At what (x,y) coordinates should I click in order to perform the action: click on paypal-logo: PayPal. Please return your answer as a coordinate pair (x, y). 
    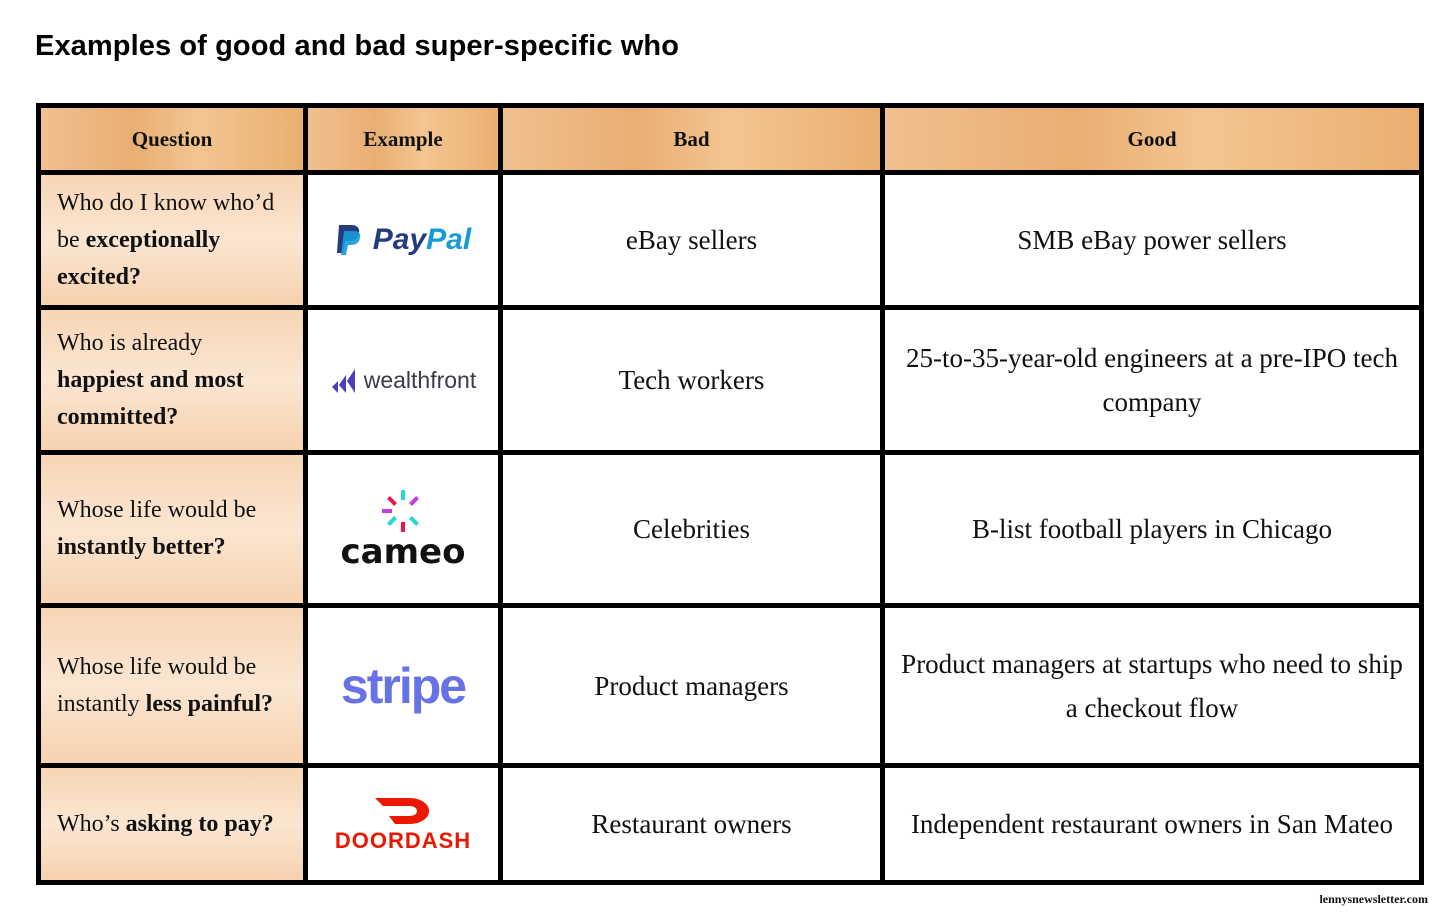
    Looking at the image, I should click on (403, 240).